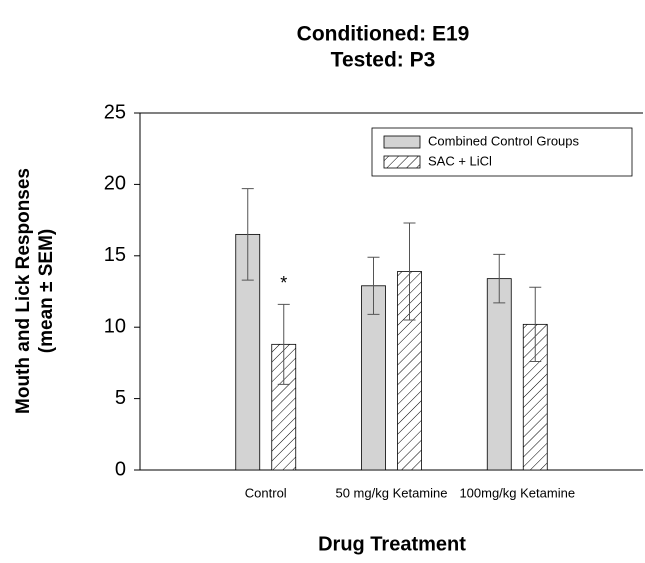  I want to click on legend-label: Combined Control Groups, so click(504, 140).